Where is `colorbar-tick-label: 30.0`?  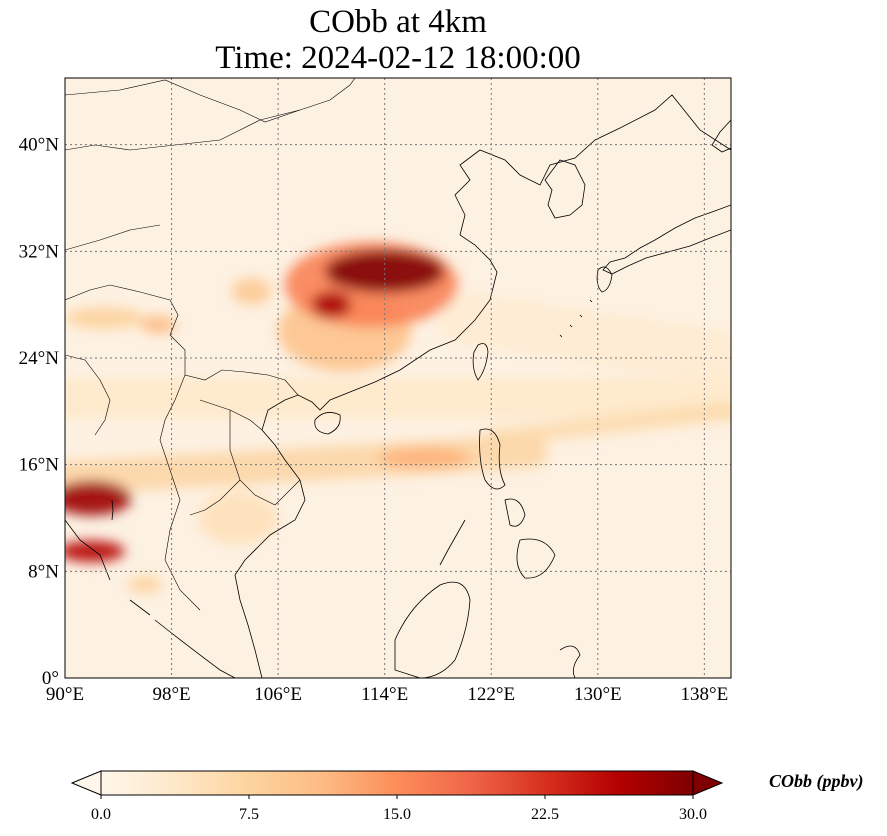 colorbar-tick-label: 30.0 is located at coordinates (693, 814).